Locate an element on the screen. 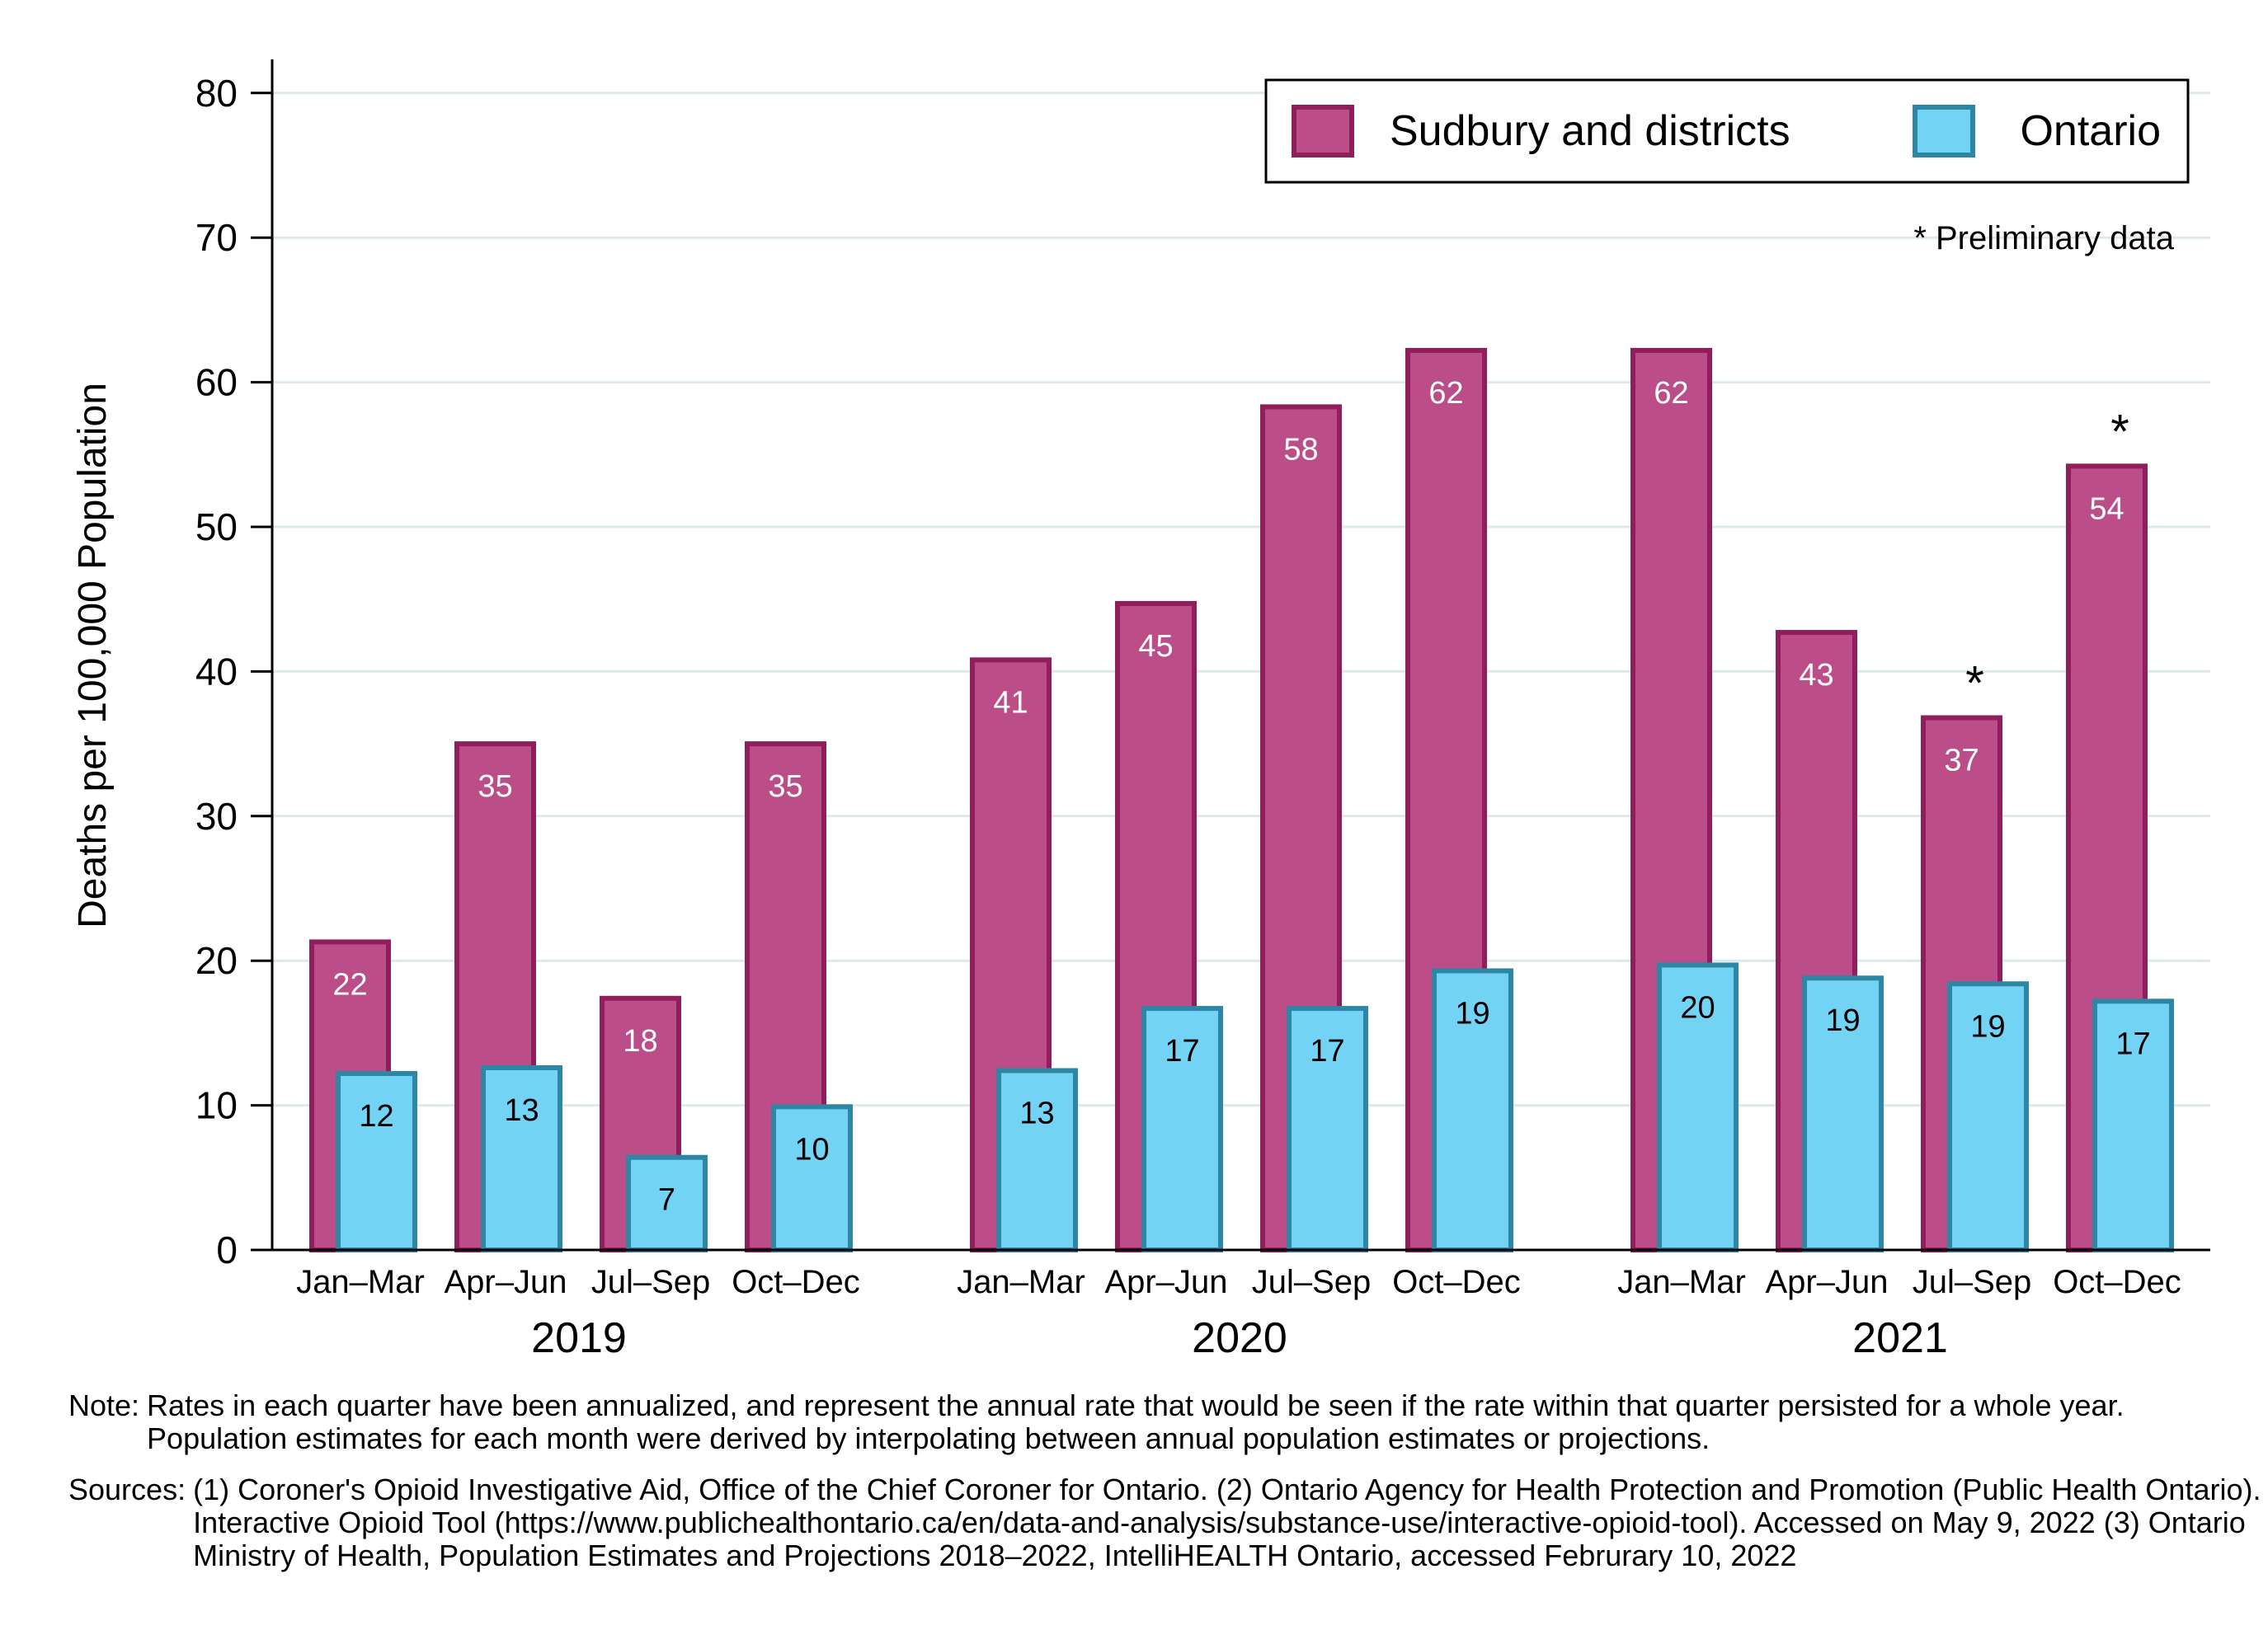 This screenshot has width=2268, height=1649. data-label-sudbury: 43 is located at coordinates (1816, 675).